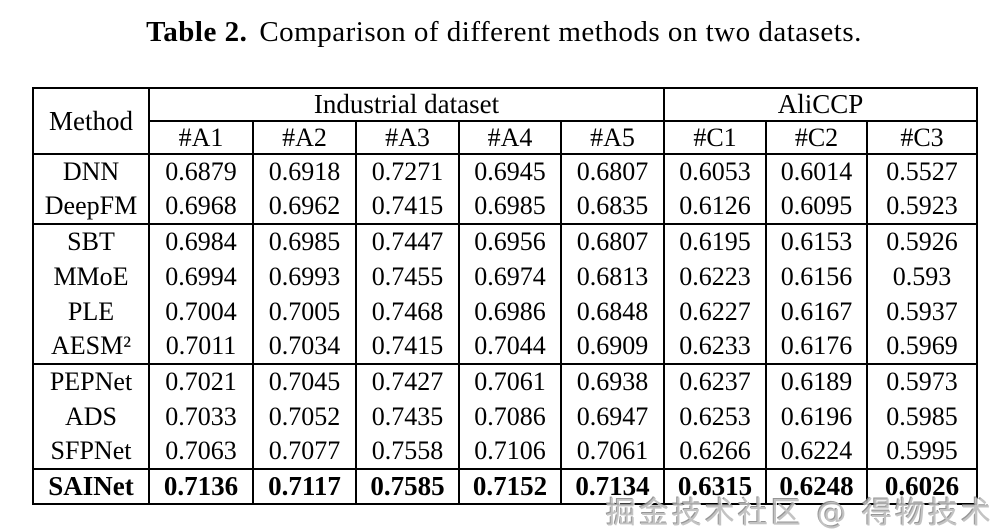 This screenshot has height=532, width=1008. I want to click on value-cell: 0.7063, so click(201, 451).